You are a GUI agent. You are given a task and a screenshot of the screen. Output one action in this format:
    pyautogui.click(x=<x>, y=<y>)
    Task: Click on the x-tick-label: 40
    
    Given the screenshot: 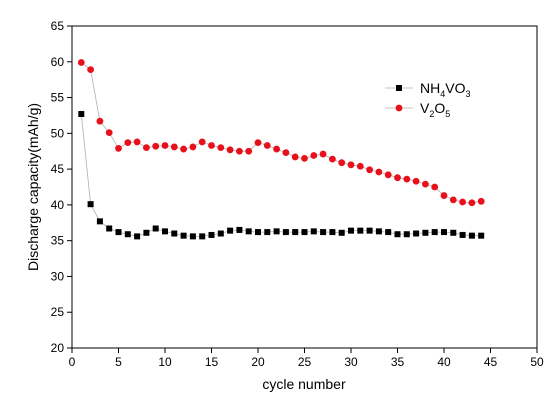 What is the action you would take?
    pyautogui.click(x=444, y=362)
    